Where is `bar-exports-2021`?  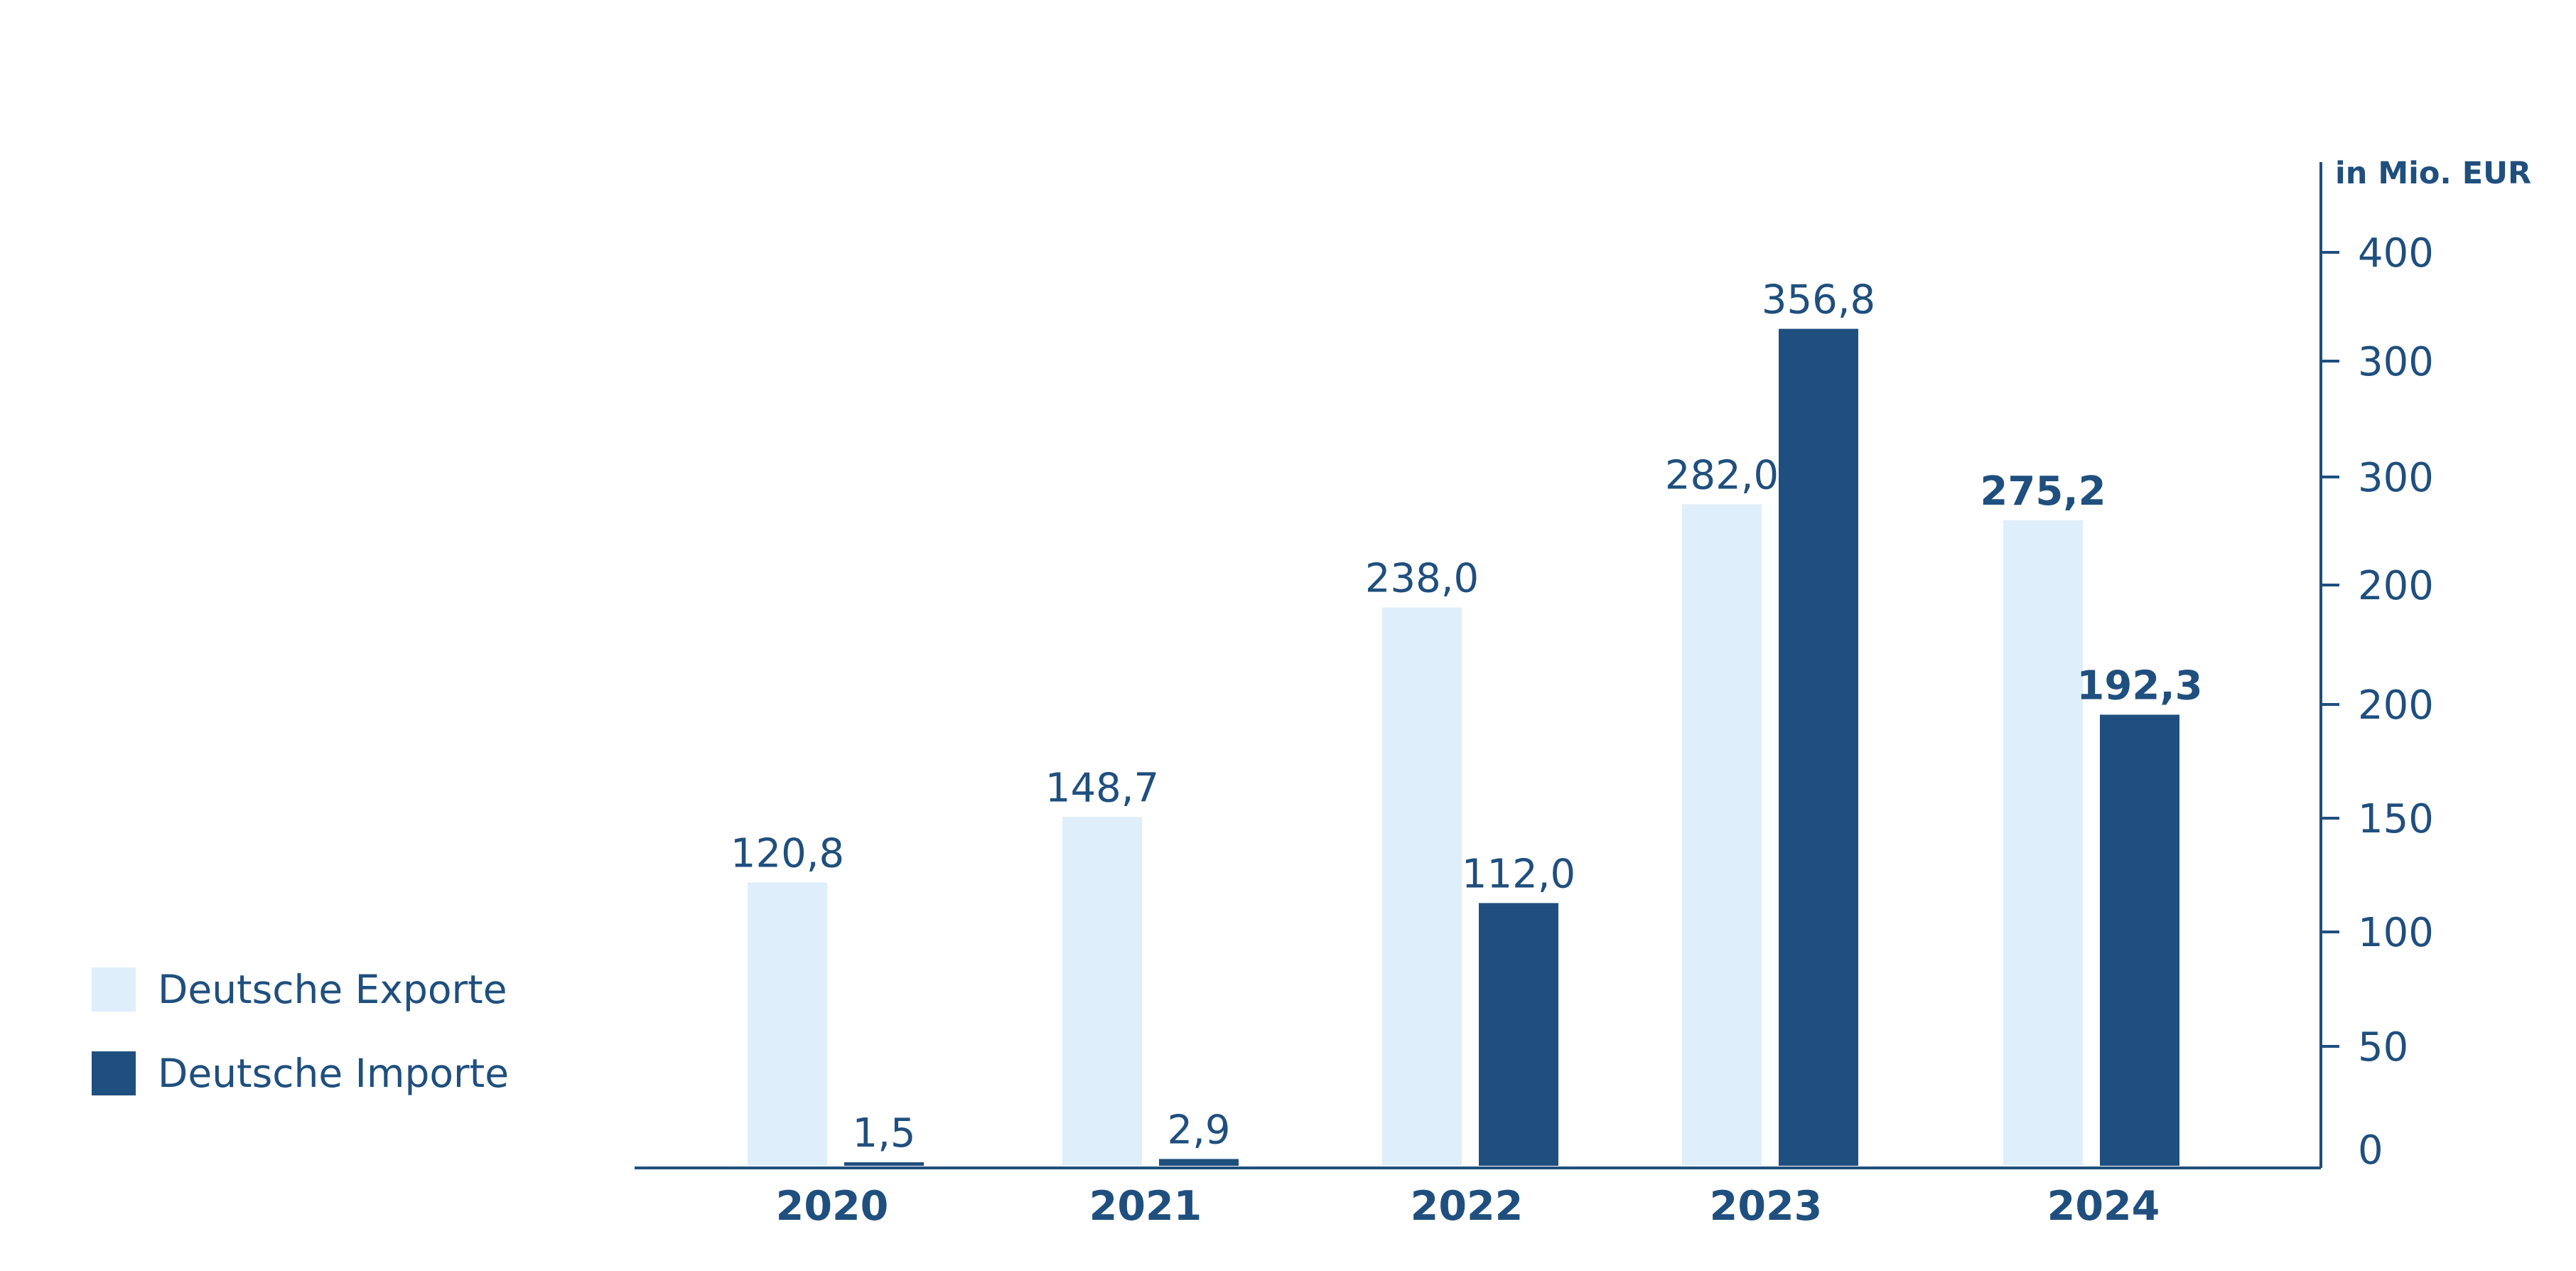 bar-exports-2021 is located at coordinates (1102, 991).